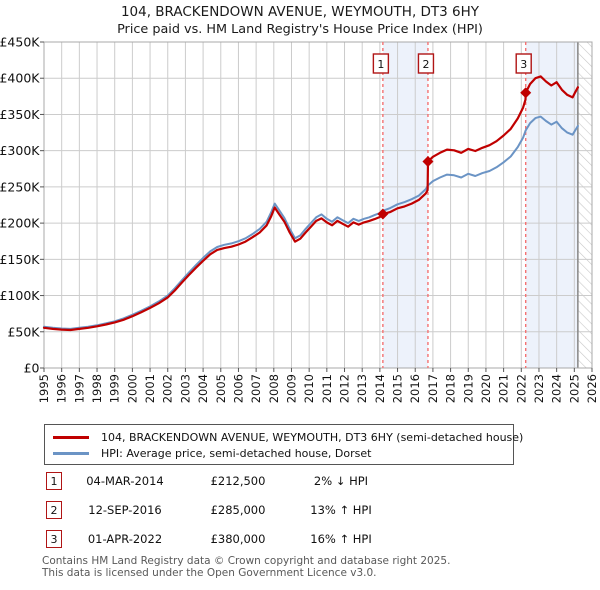 This screenshot has height=590, width=600. I want to click on x-axis-tick-label: 2011, so click(327, 388).